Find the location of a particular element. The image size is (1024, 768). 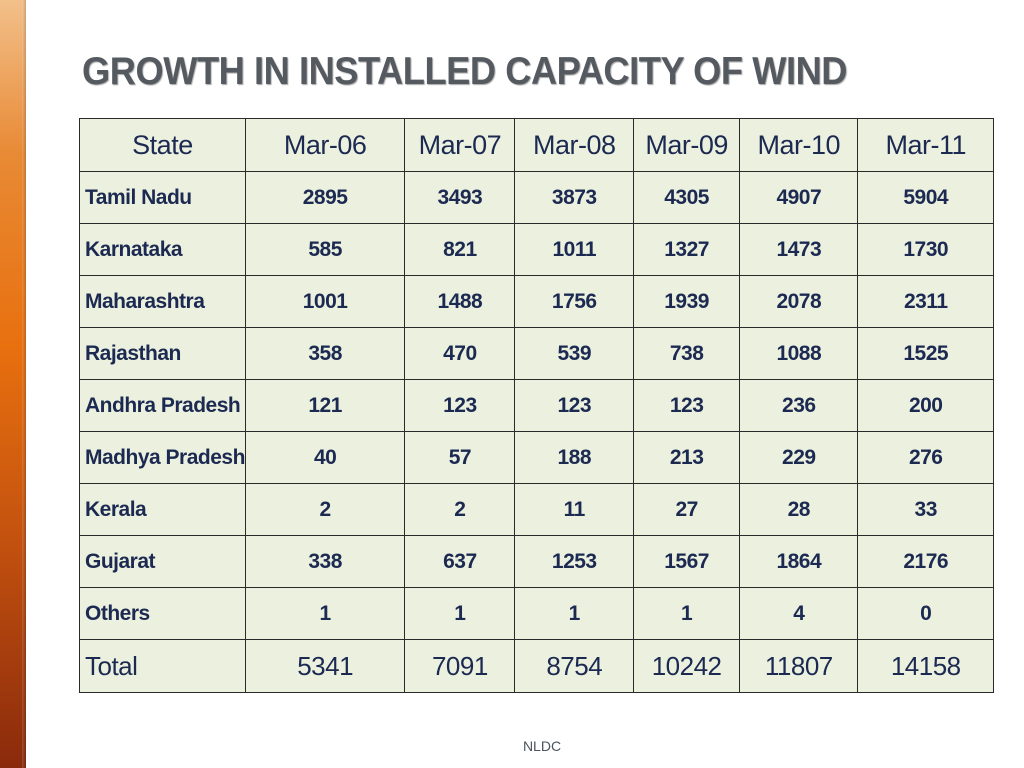

value-cell: 1488 is located at coordinates (460, 301).